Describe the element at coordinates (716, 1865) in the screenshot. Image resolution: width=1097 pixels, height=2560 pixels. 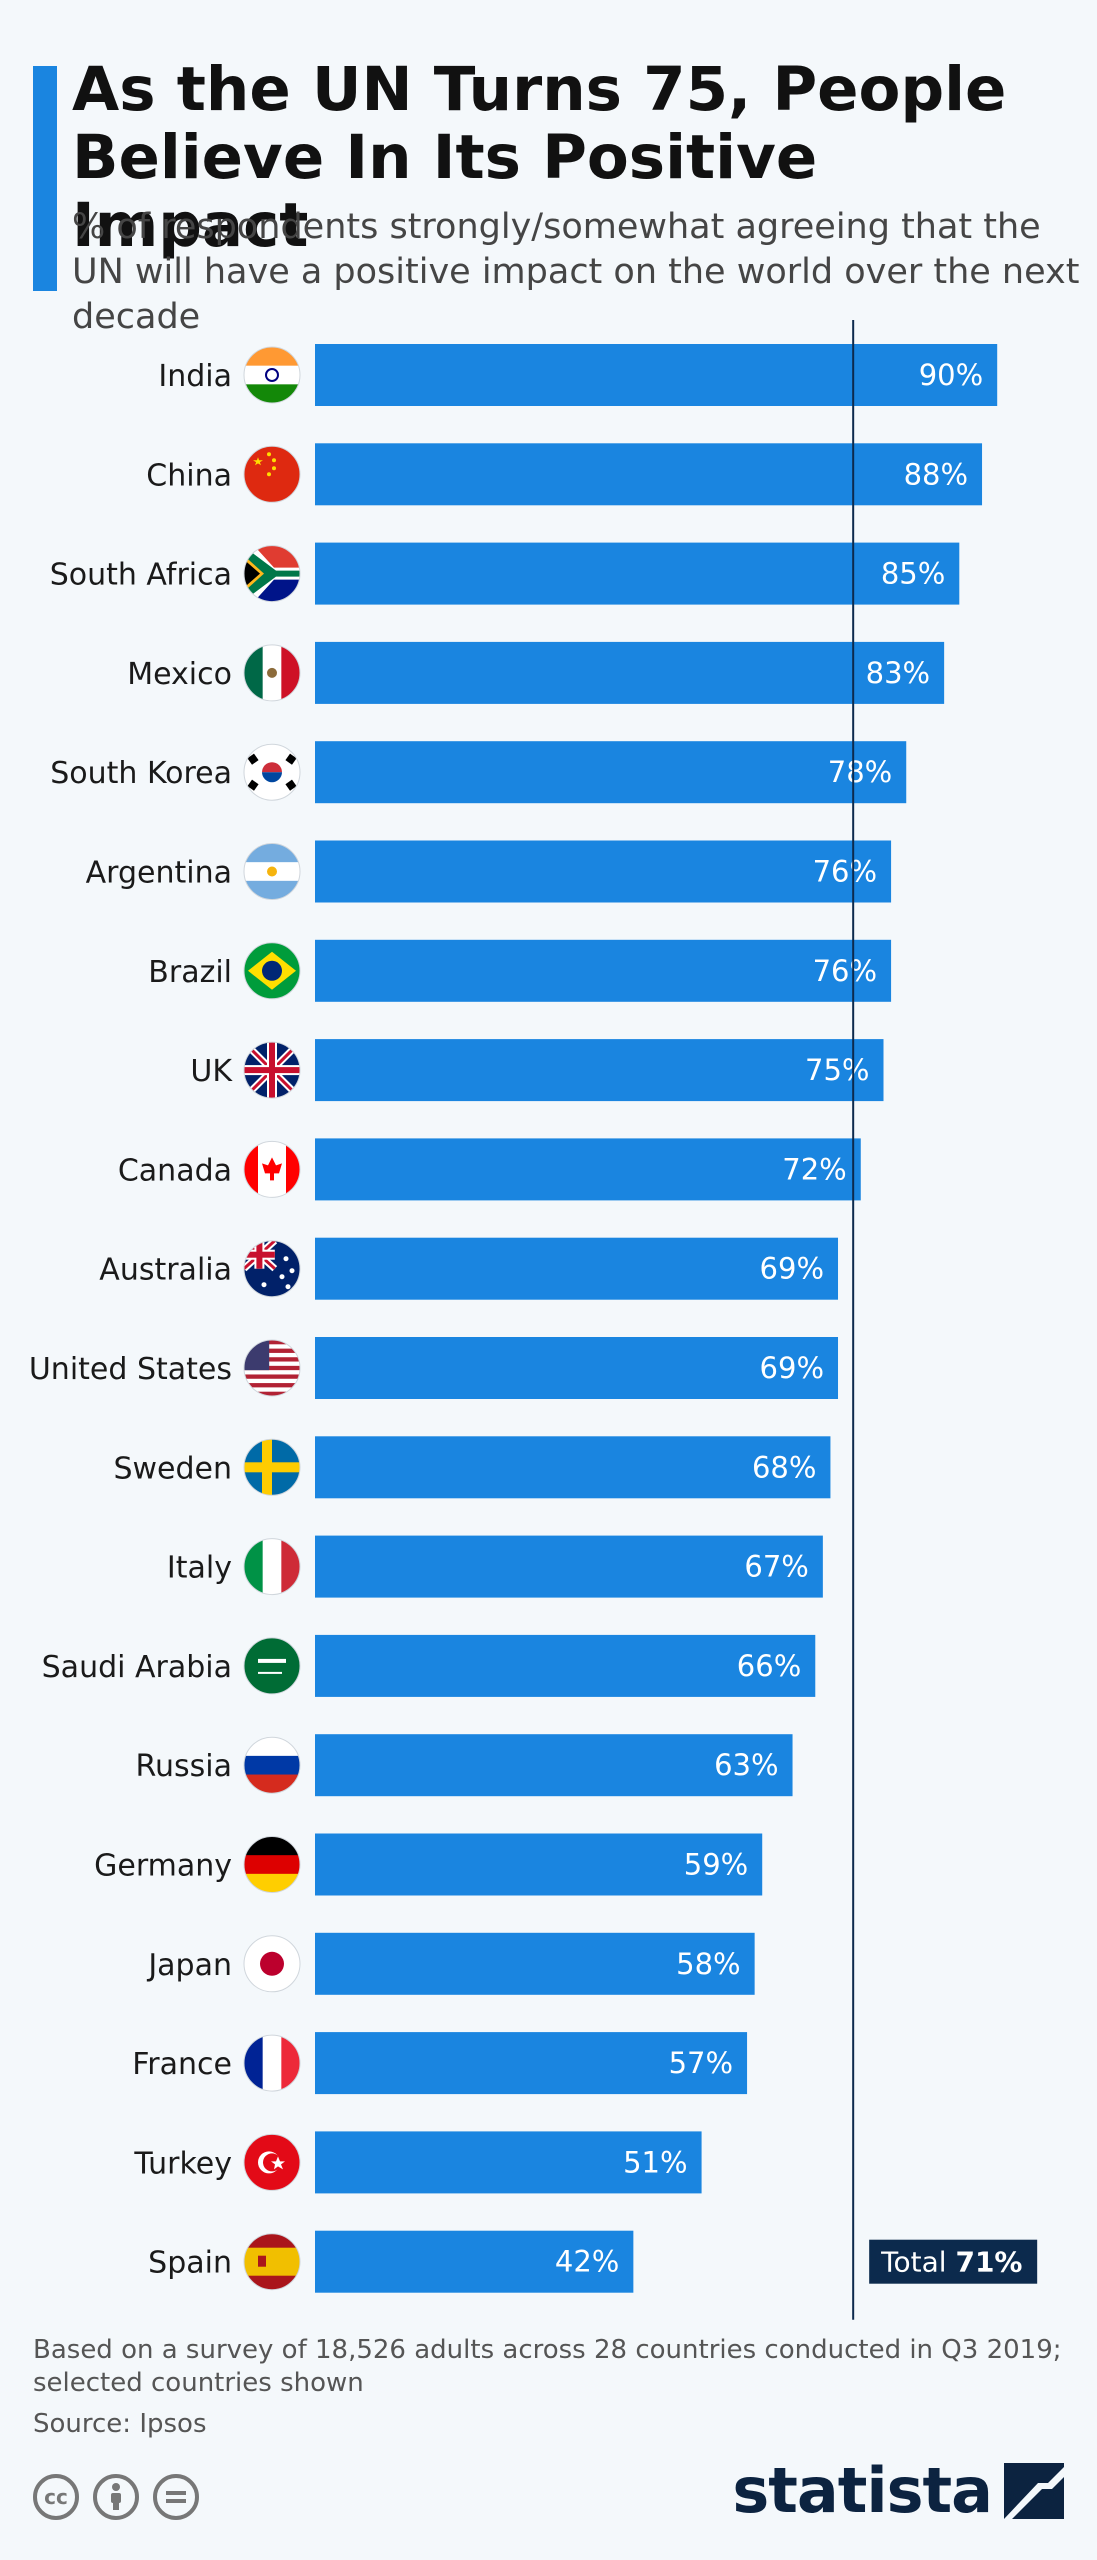
I see `data-label: 59%` at that location.